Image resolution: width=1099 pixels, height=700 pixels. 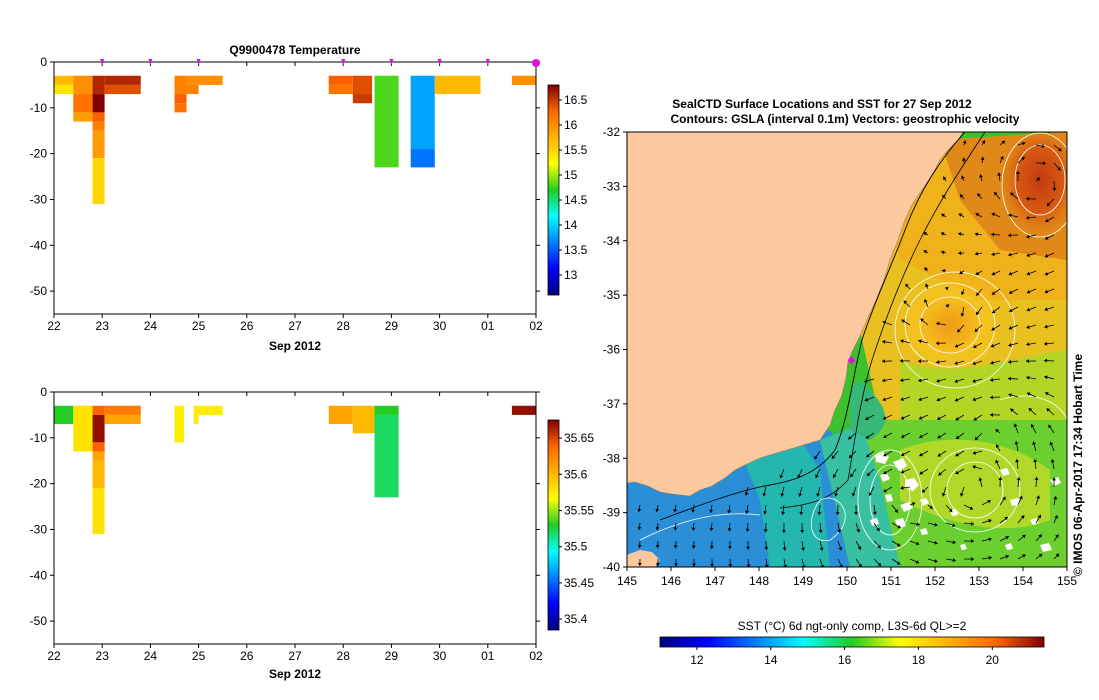 I want to click on profile-markers, so click(x=320, y=63).